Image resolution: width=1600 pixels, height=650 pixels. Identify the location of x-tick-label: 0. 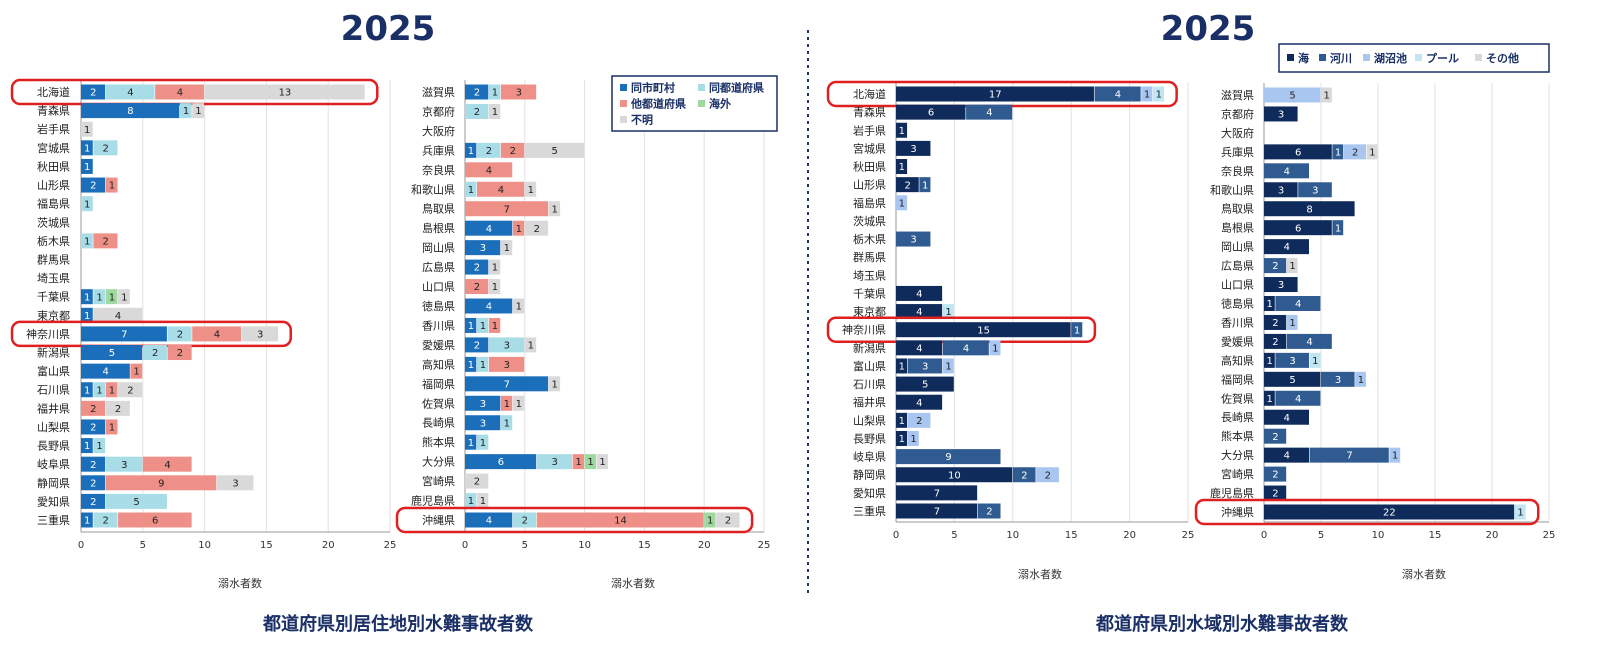
(465, 545).